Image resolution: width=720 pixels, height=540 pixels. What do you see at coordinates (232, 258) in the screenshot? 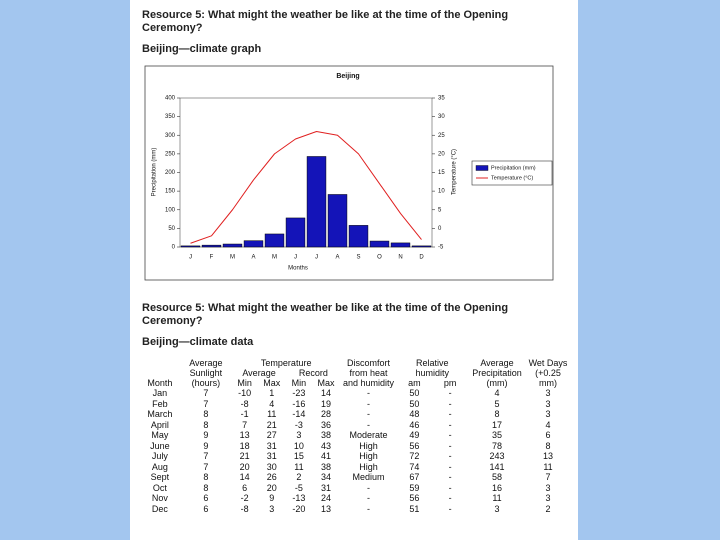
I see `x-tick-label: M` at bounding box center [232, 258].